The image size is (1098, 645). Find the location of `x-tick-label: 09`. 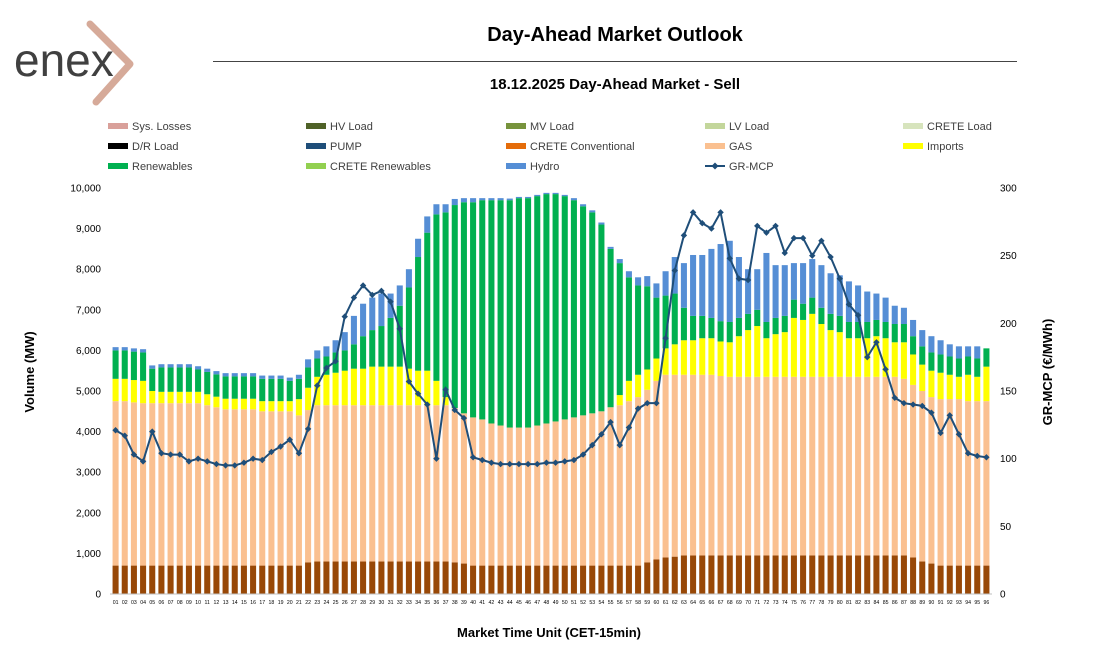

x-tick-label: 09 is located at coordinates (189, 603).